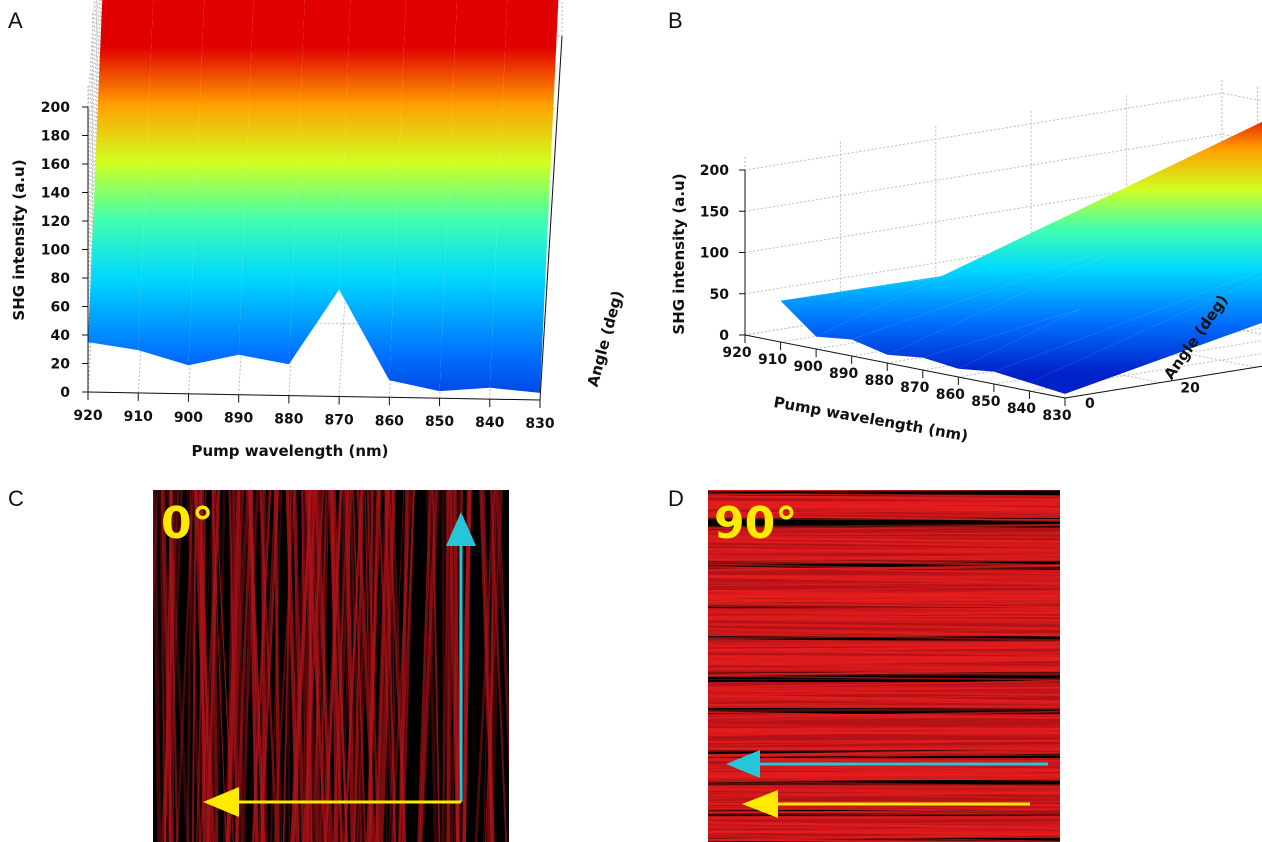 The height and width of the screenshot is (842, 1262). I want to click on arrowhead-left-cyan-icon, so click(743, 764).